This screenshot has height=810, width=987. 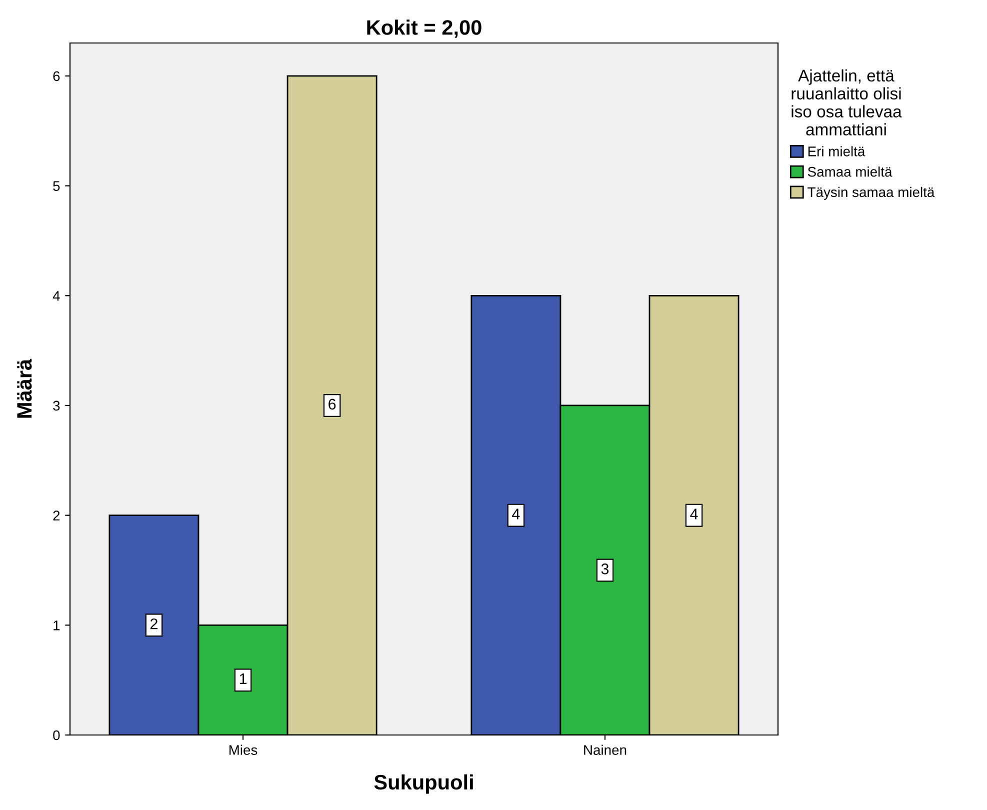 I want to click on y-axis-title: Määrä, so click(x=24, y=388).